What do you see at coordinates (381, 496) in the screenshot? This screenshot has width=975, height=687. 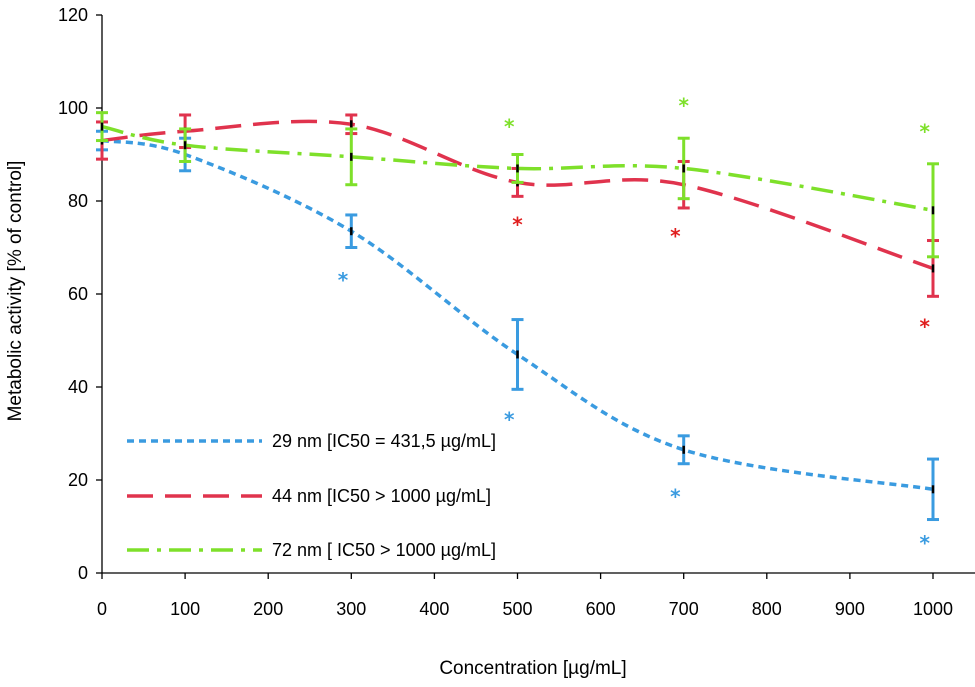 I see `legend-label: 44 nm [IC50 > 1000 µg/mL]` at bounding box center [381, 496].